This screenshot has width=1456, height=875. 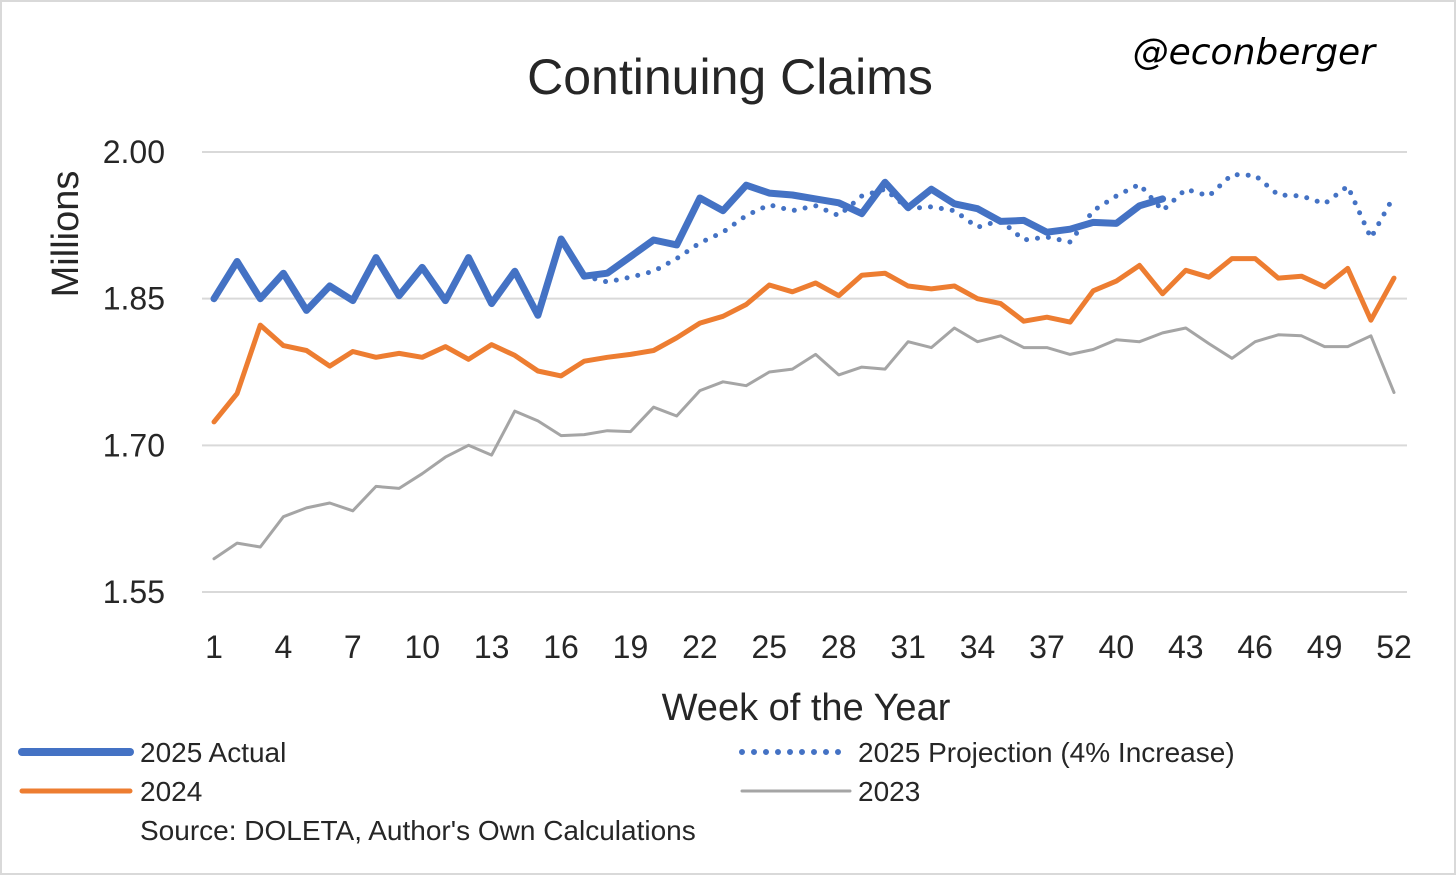 I want to click on x-tick-label: 16, so click(x=561, y=647).